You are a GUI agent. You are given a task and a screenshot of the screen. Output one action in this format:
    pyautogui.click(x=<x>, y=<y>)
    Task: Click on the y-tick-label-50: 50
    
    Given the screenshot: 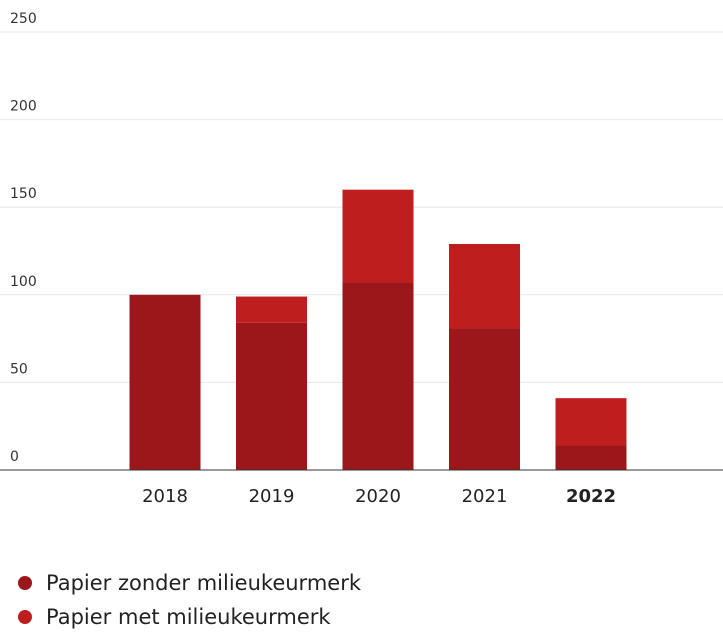 What is the action you would take?
    pyautogui.click(x=19, y=369)
    